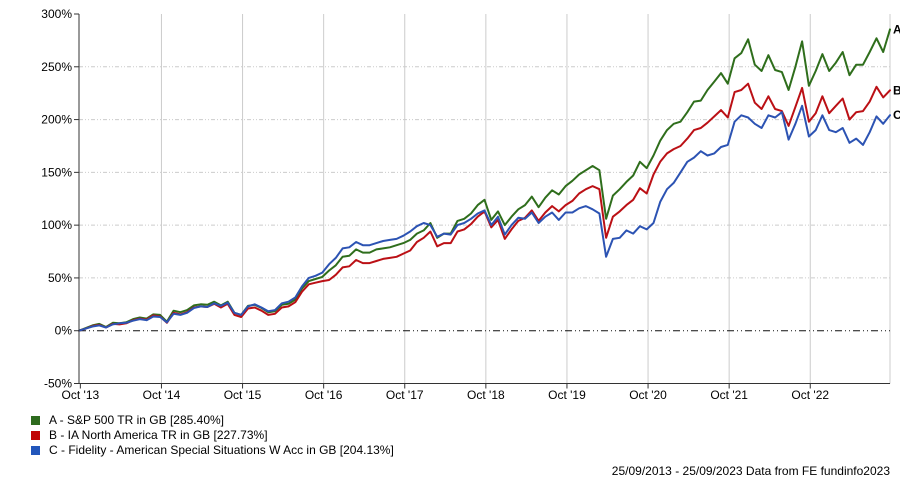  What do you see at coordinates (810, 395) in the screenshot?
I see `x-tick-label: Oct '22` at bounding box center [810, 395].